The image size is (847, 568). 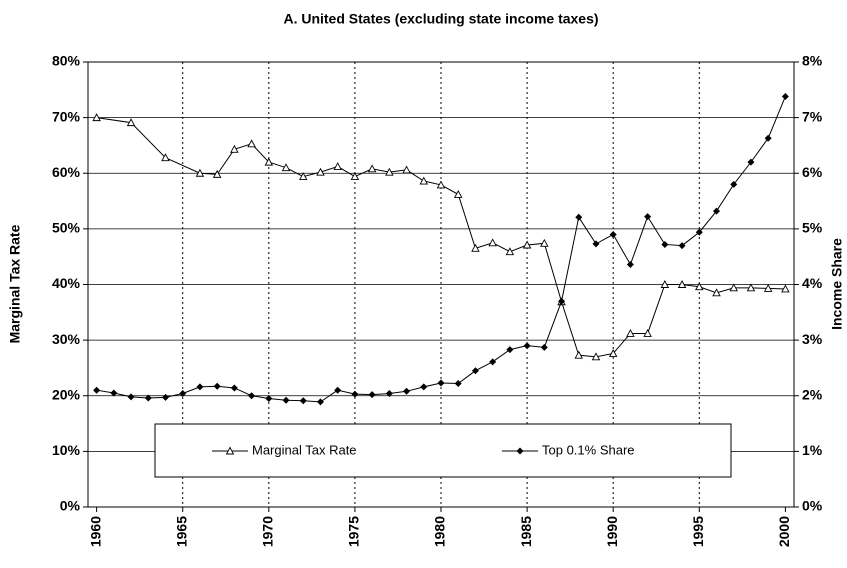 I want to click on y2-axis-label: Income Share, so click(x=837, y=284).